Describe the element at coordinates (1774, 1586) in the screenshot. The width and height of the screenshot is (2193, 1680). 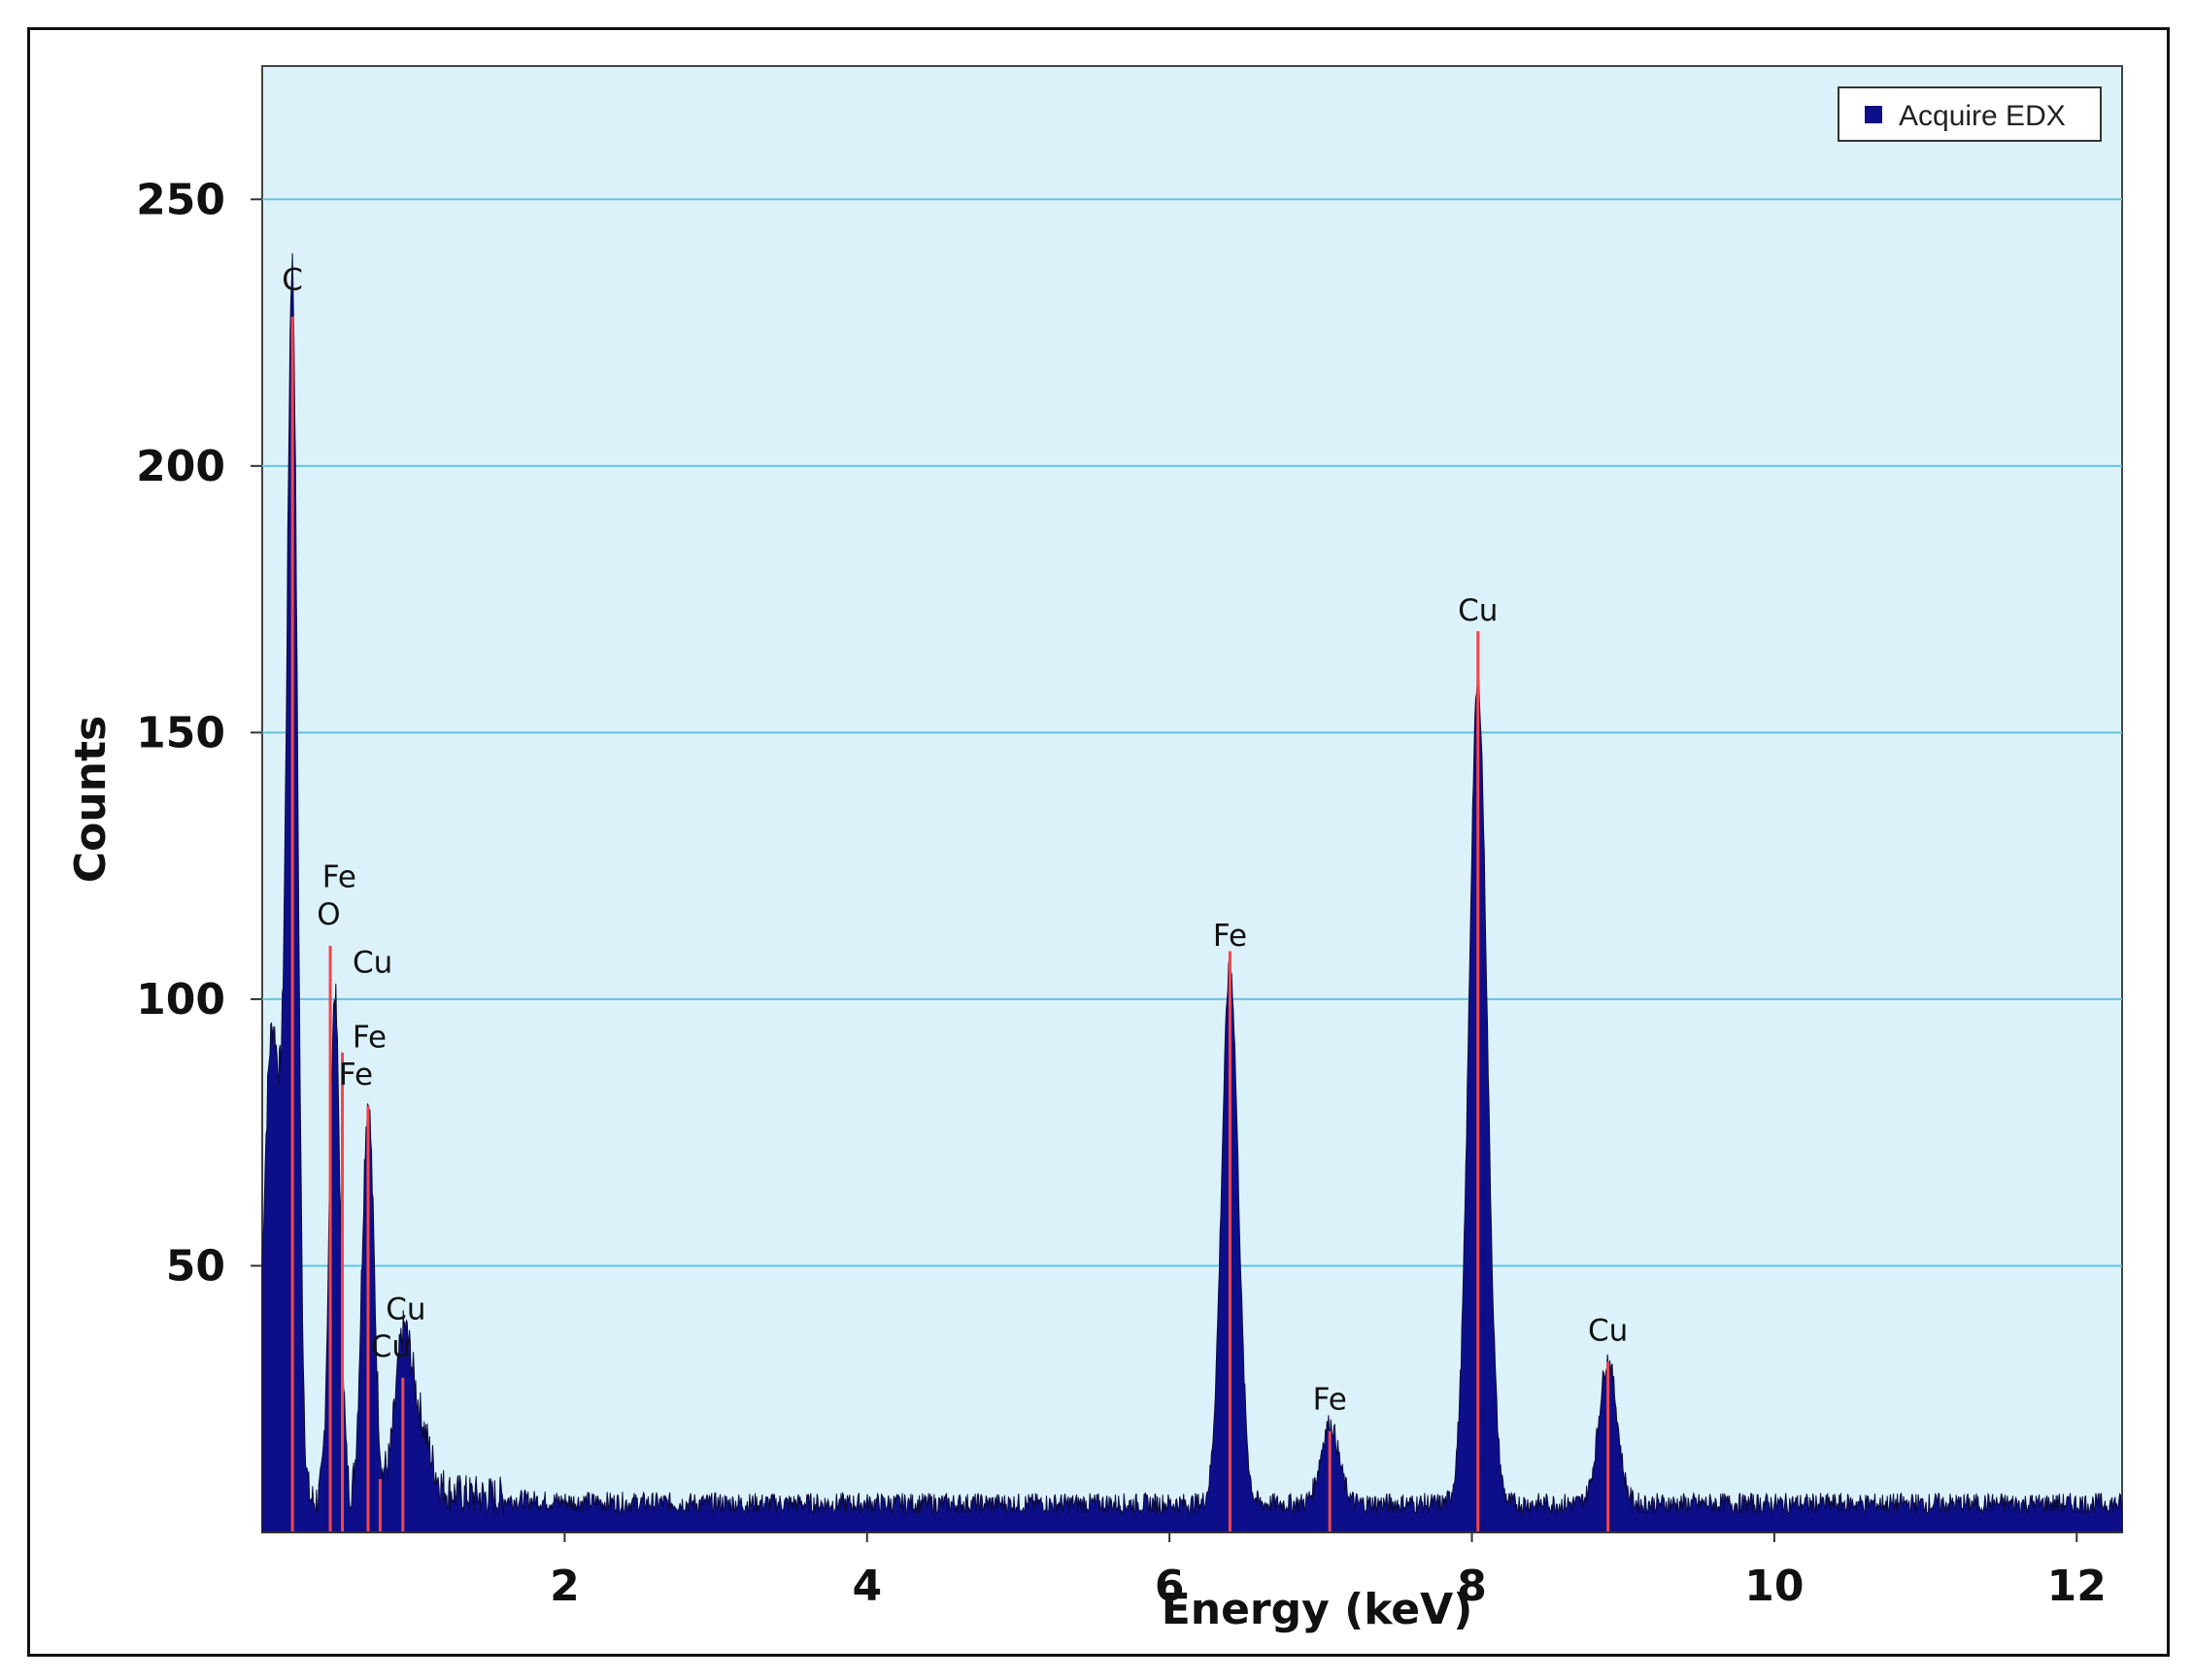
I see `x-tick-label-10: 10` at that location.